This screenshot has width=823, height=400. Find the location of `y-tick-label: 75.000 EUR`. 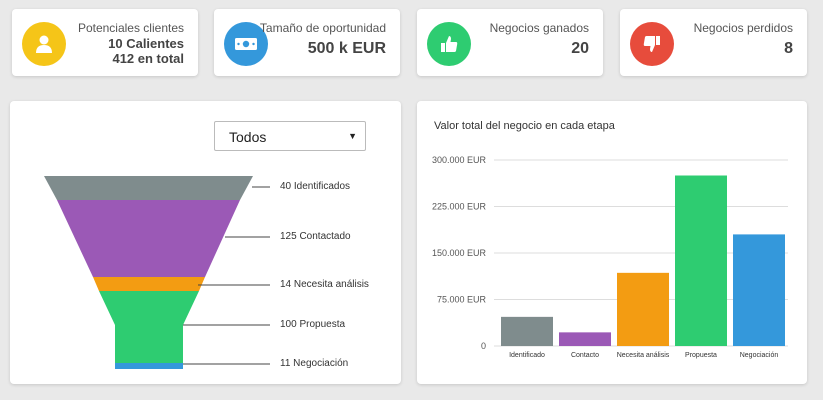

y-tick-label: 75.000 EUR is located at coordinates (462, 300).